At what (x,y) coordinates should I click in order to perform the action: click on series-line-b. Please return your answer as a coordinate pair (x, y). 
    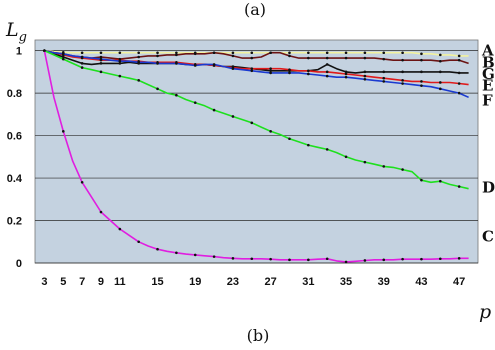
    Looking at the image, I should click on (256, 57).